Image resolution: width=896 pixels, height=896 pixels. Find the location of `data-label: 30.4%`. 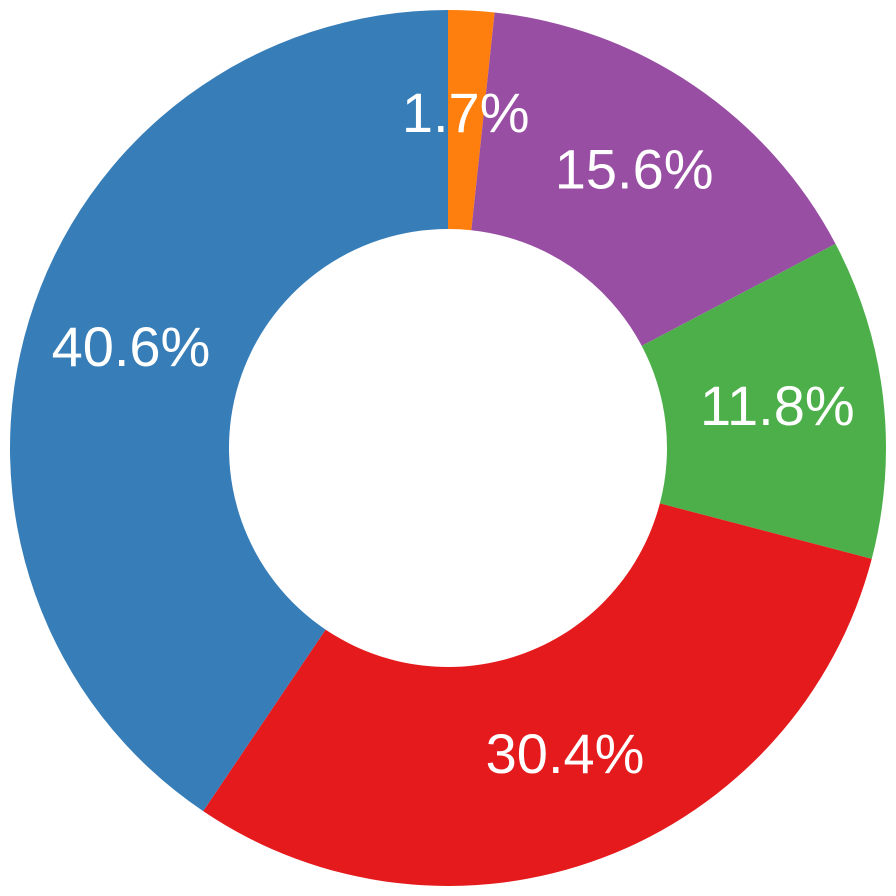

data-label: 30.4% is located at coordinates (565, 753).